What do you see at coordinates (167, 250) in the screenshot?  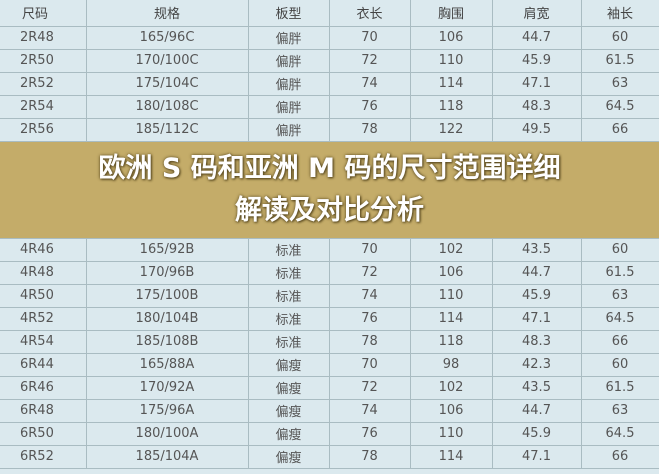 I see `table-cell: 165/92B` at bounding box center [167, 250].